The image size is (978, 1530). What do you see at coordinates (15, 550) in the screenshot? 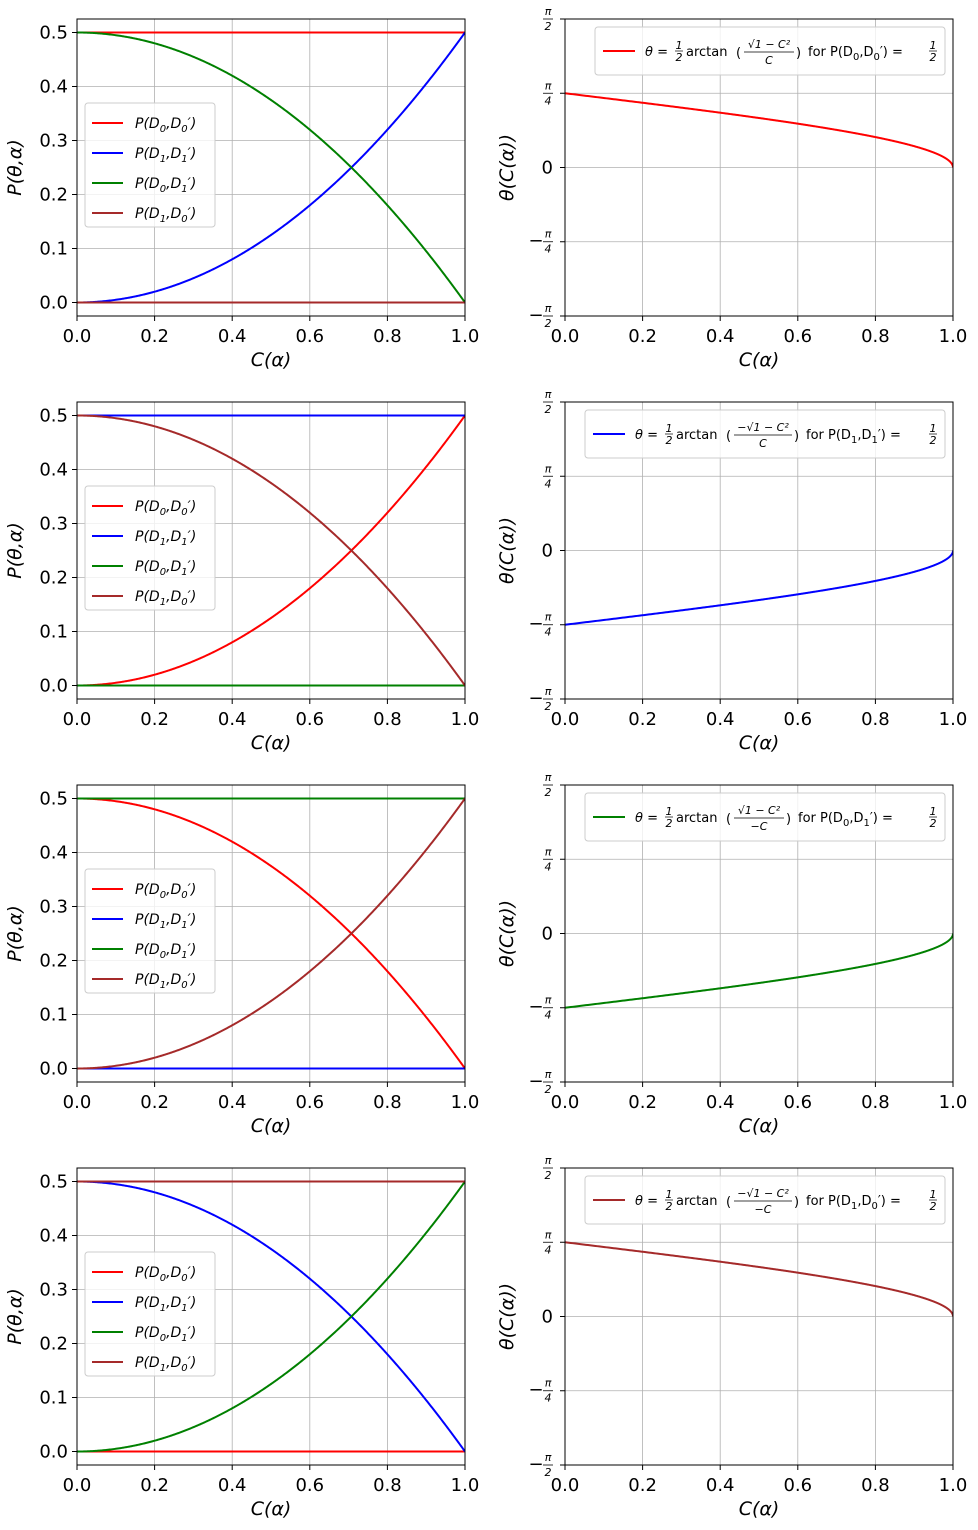
I see `y-axis-label: P(θ,α)` at bounding box center [15, 550].